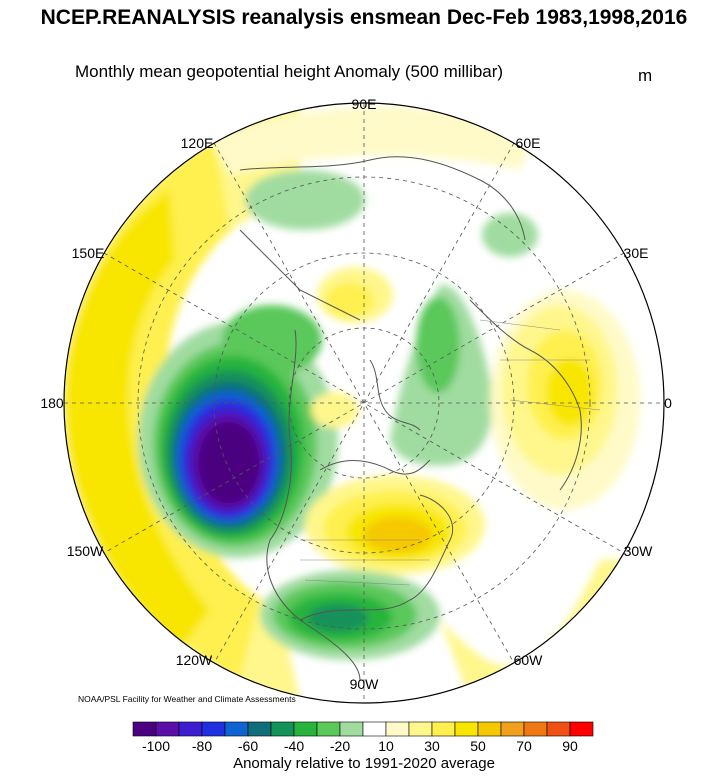 This screenshot has height=784, width=728. Describe the element at coordinates (194, 660) in the screenshot. I see `lon-label-120w: 120W` at that location.